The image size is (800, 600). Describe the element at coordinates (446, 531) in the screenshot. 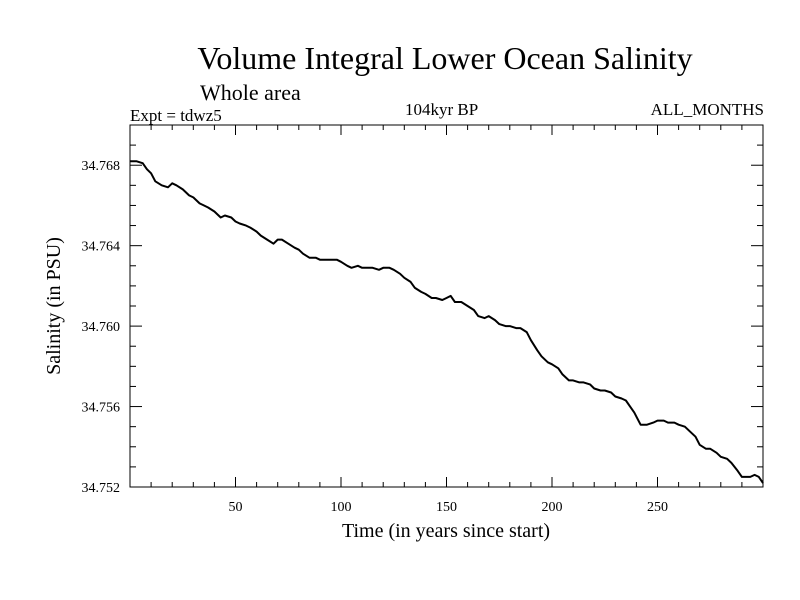

I see `x-axis-label: Time (in years since start)` at that location.